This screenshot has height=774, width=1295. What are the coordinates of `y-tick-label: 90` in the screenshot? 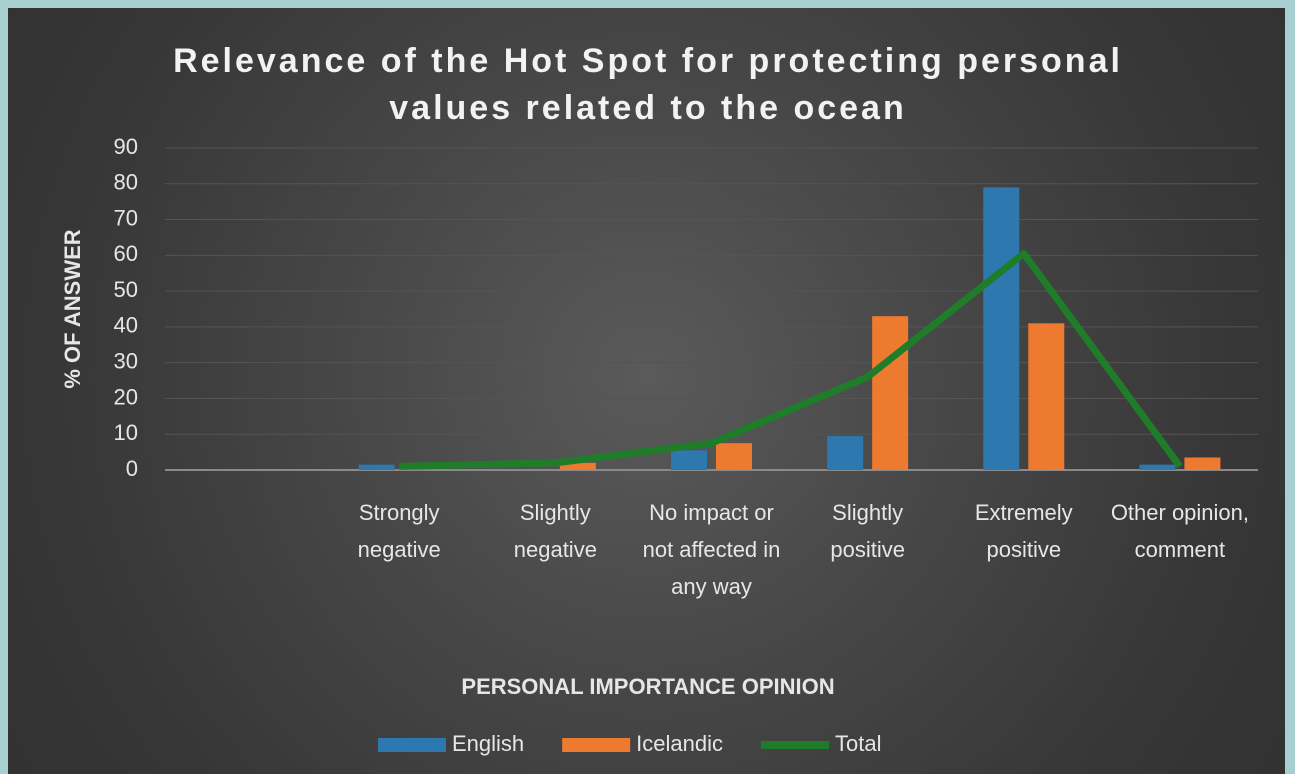 It's located at (126, 146).